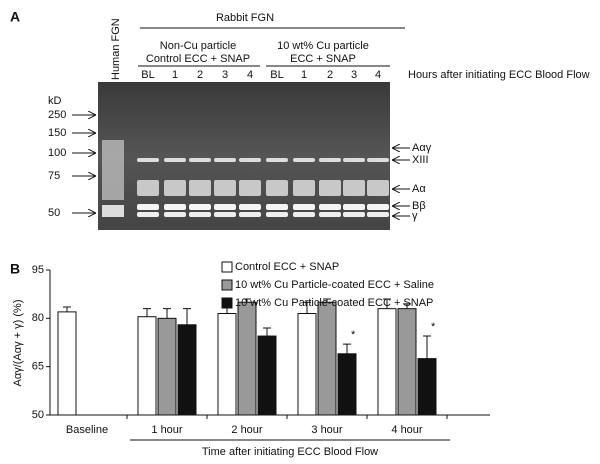  Describe the element at coordinates (433, 327) in the screenshot. I see `significance: *` at that location.